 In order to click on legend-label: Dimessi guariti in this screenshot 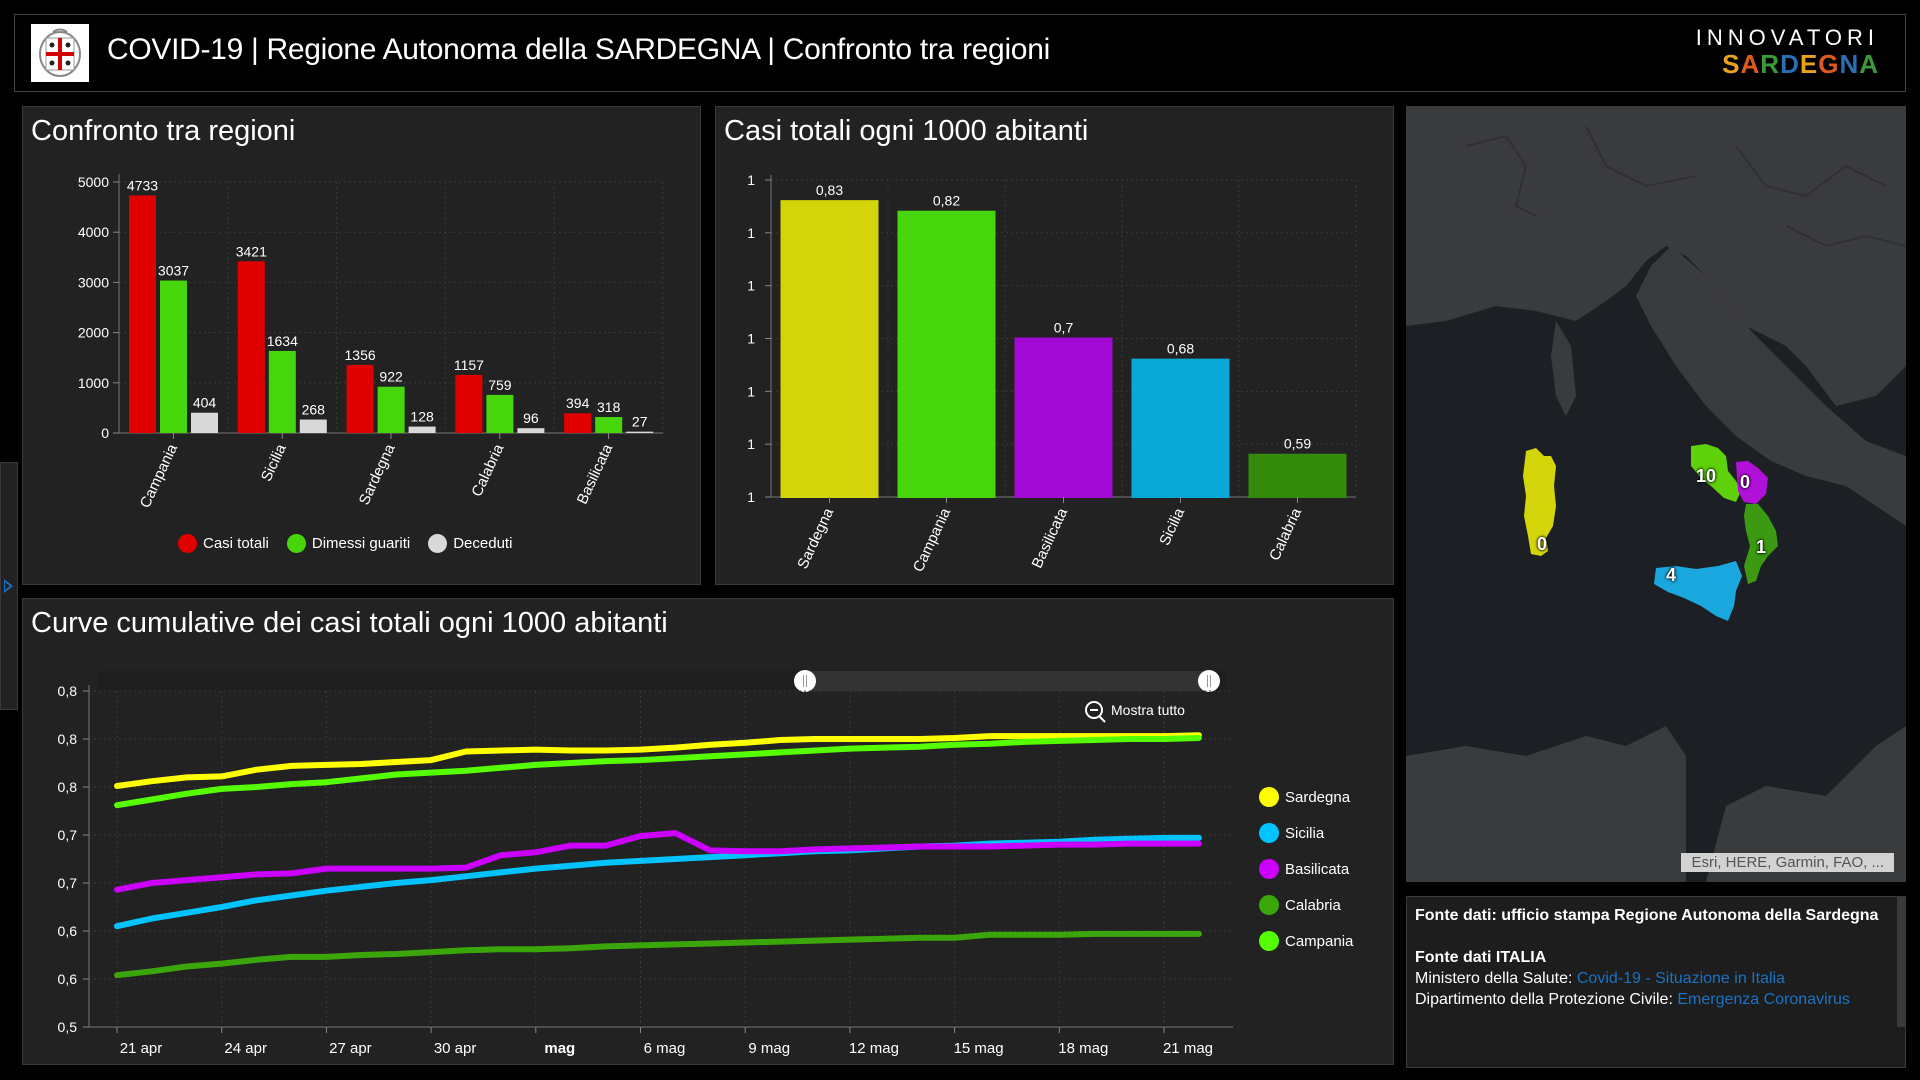, I will do `click(361, 543)`.